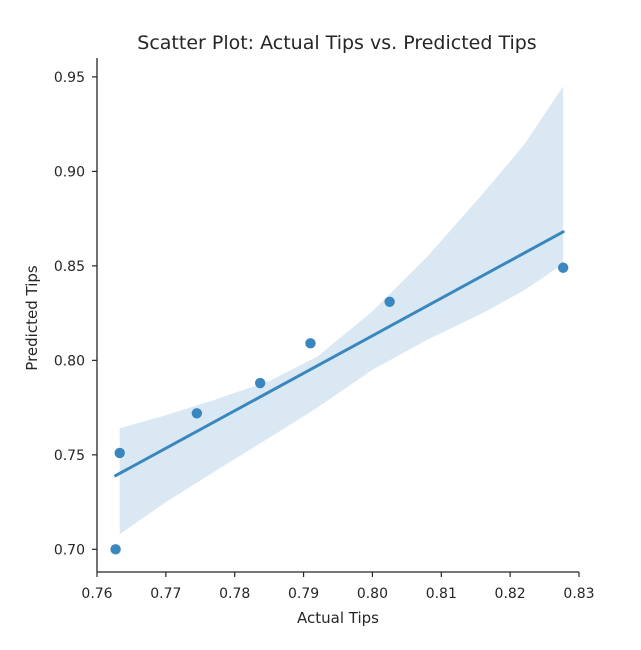 The height and width of the screenshot is (650, 641). I want to click on x-tick-label: 0.79, so click(303, 594).